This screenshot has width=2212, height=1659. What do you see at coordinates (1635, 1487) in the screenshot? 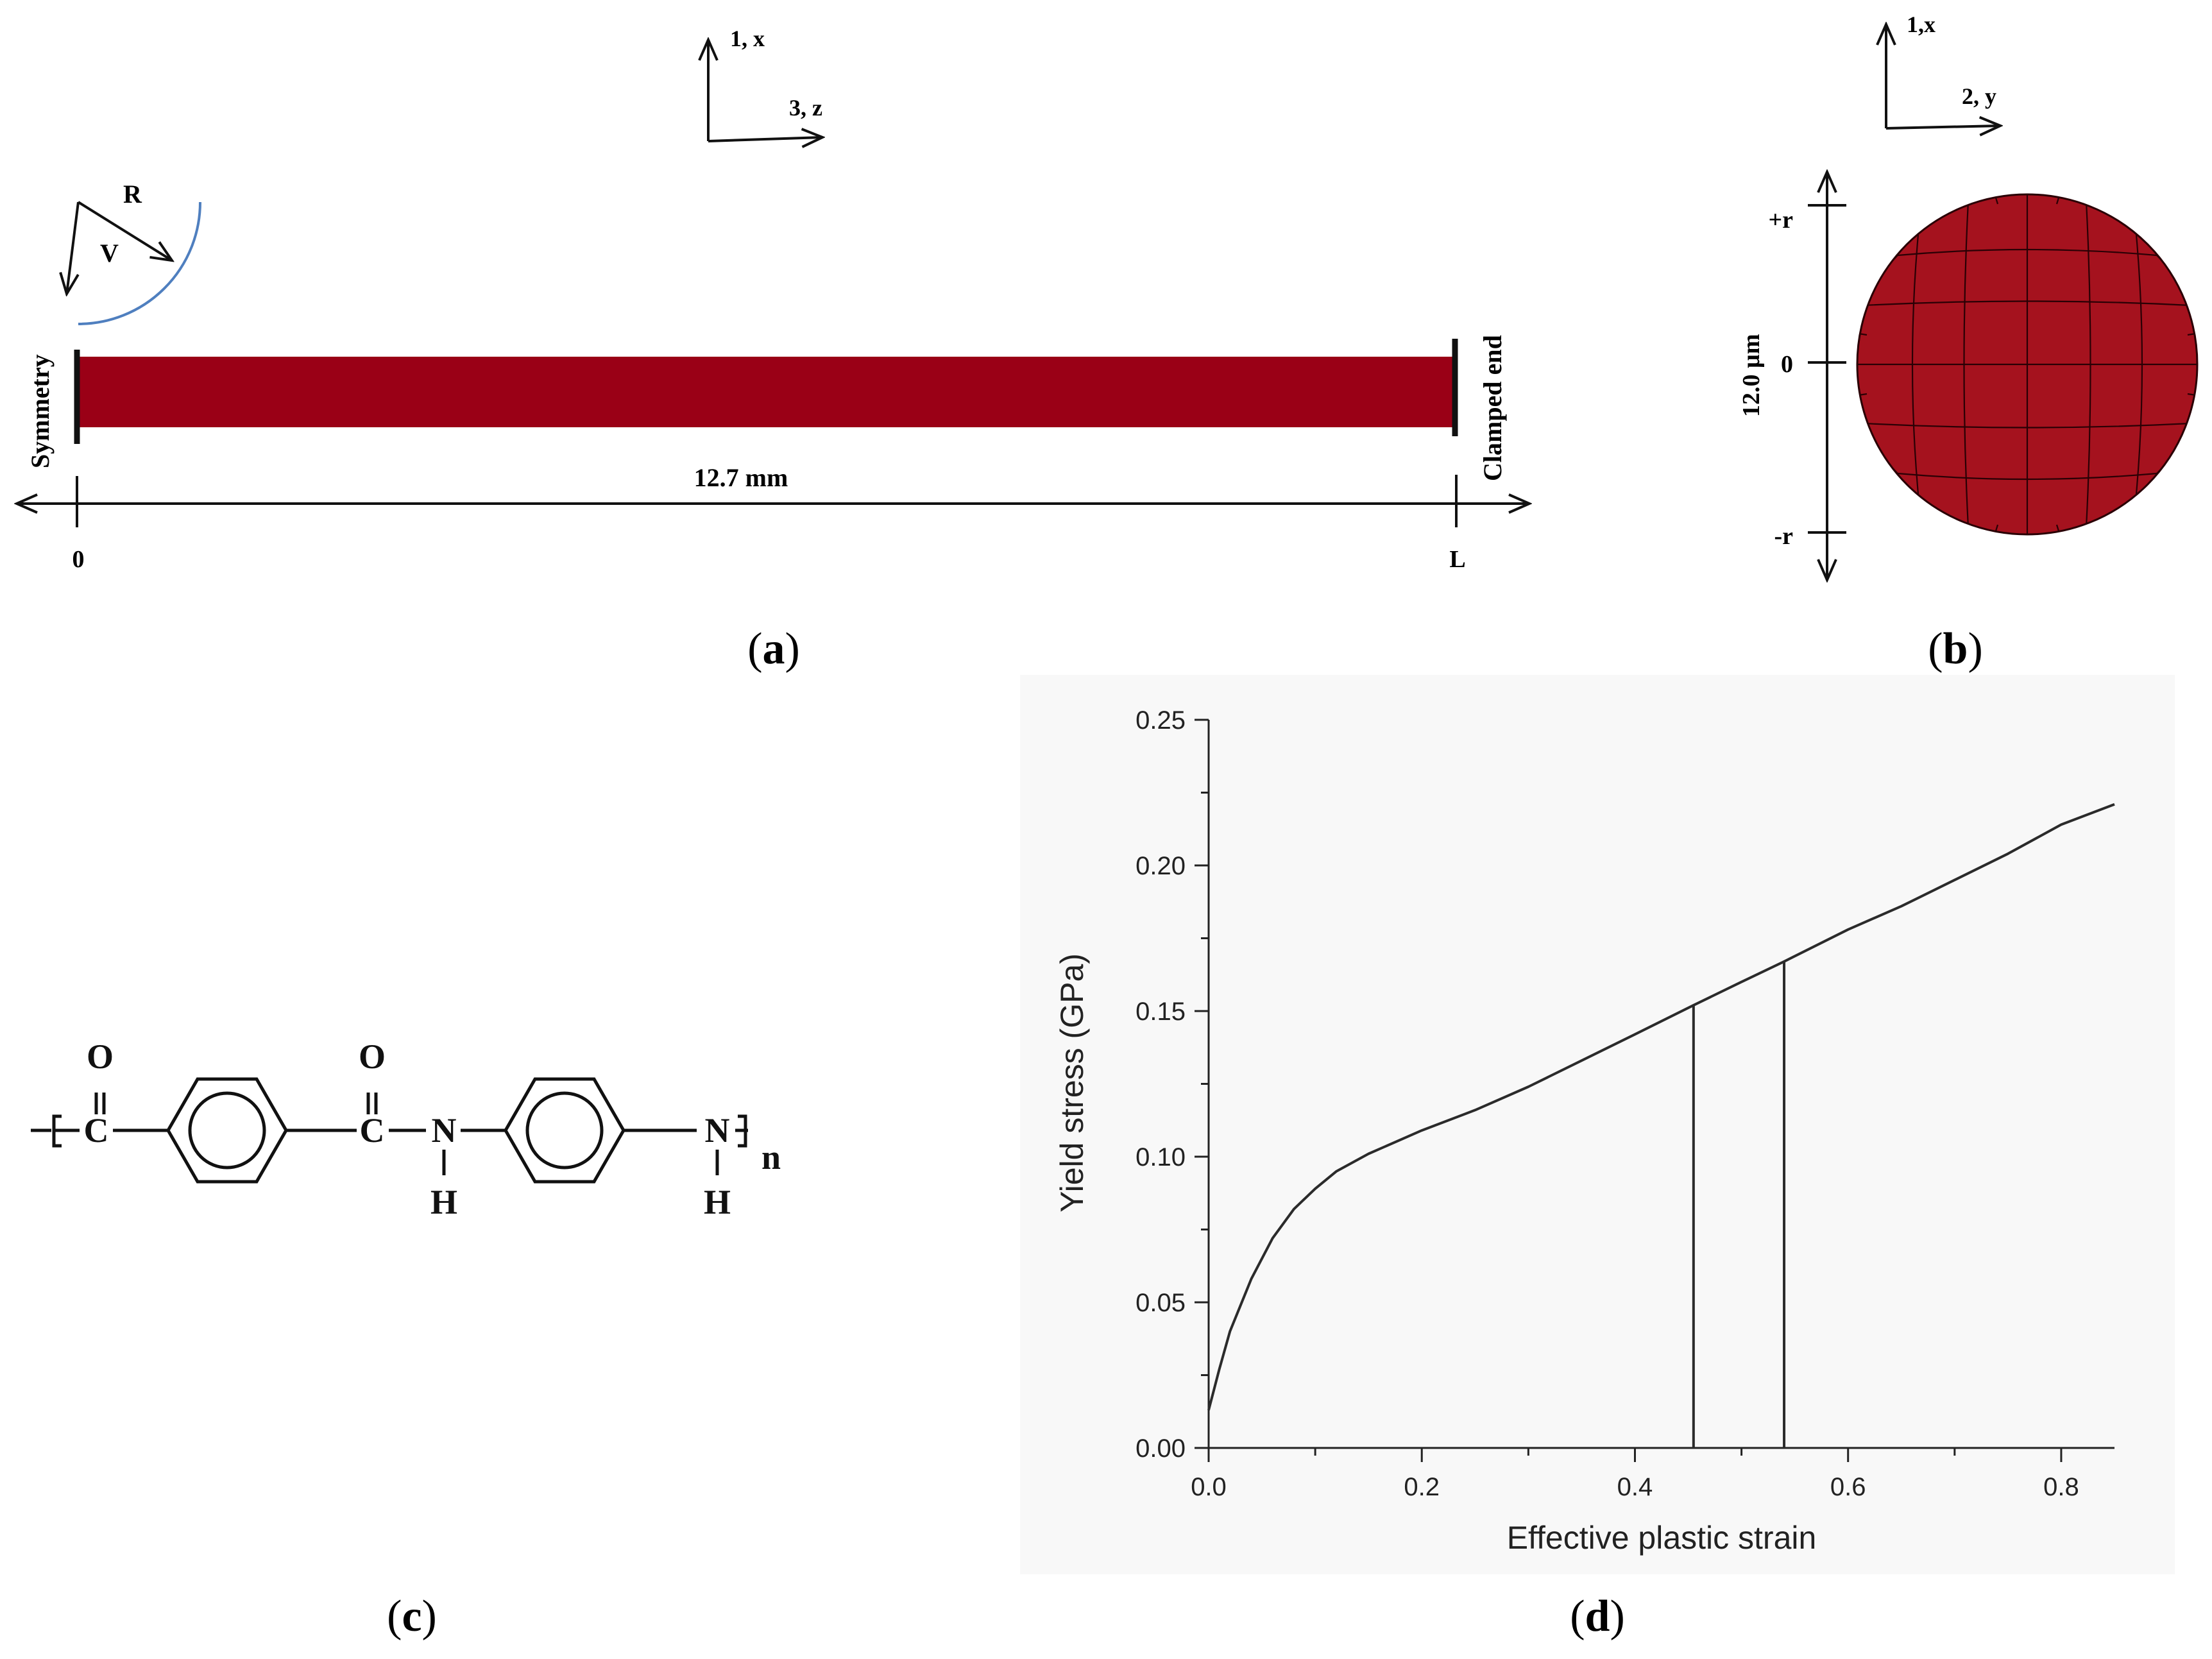
I see `x-tick-label: 0.4` at bounding box center [1635, 1487].